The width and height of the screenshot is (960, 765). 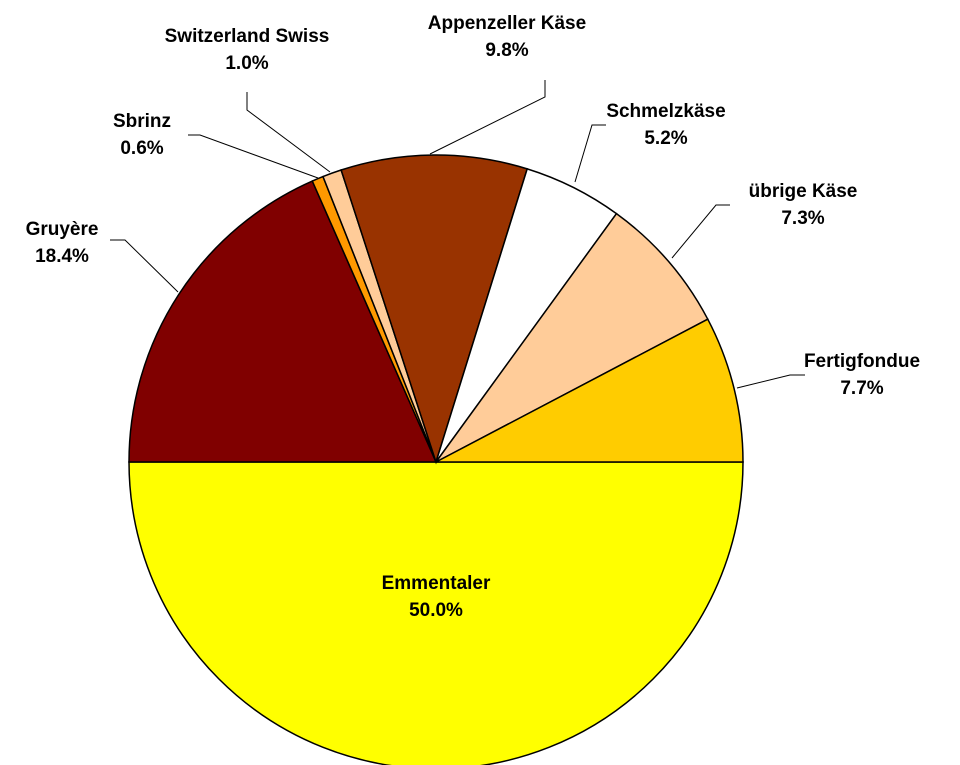 What do you see at coordinates (62, 256) in the screenshot?
I see `slice-value-label: 18.4%` at bounding box center [62, 256].